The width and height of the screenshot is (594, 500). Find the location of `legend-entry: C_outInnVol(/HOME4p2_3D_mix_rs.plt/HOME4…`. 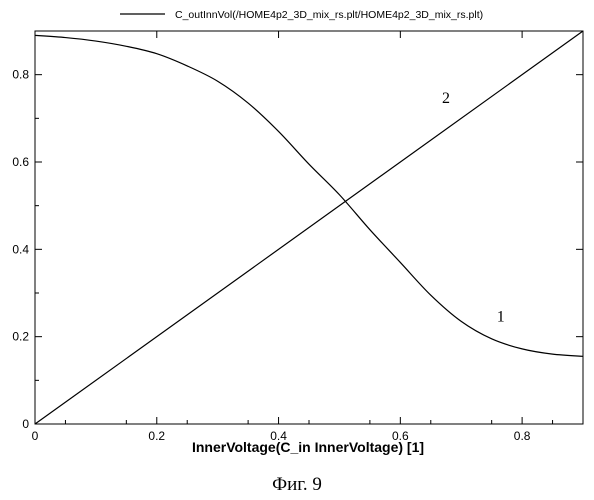

legend-entry: C_outInnVol(/HOME4p2_3D_mix_rs.plt/HOME4… is located at coordinates (329, 15).